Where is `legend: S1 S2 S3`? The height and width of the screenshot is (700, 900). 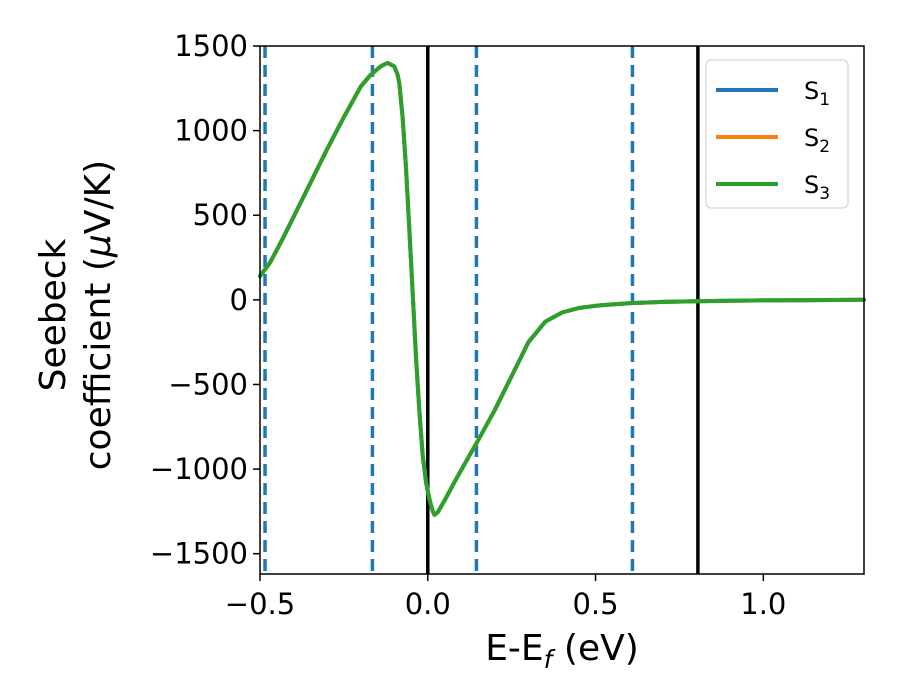 legend: S1 S2 S3 is located at coordinates (777, 134).